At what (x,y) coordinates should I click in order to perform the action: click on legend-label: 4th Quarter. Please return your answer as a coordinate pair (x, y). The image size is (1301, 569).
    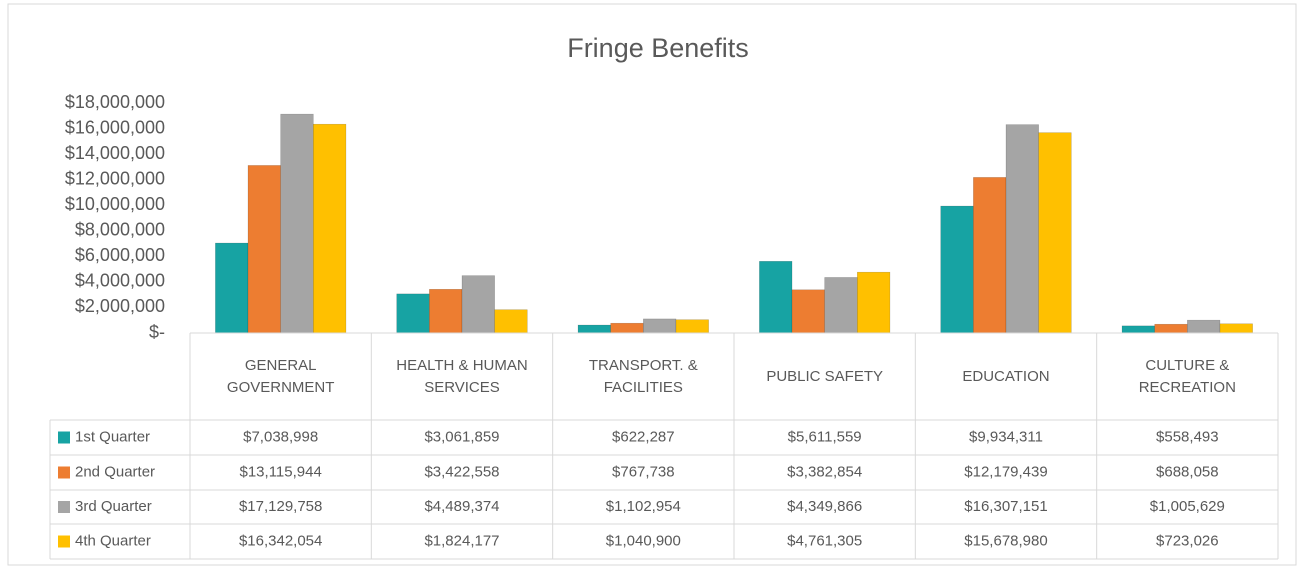
    Looking at the image, I should click on (113, 540).